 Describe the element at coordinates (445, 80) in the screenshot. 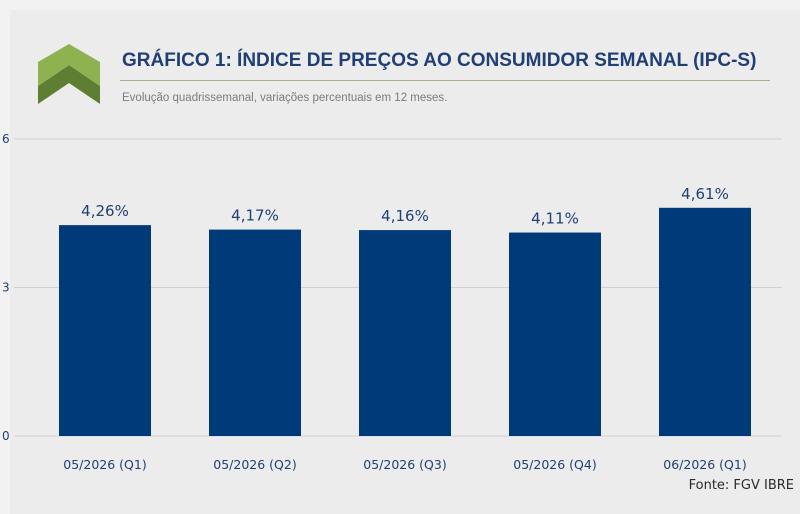

I see `title-divider` at that location.